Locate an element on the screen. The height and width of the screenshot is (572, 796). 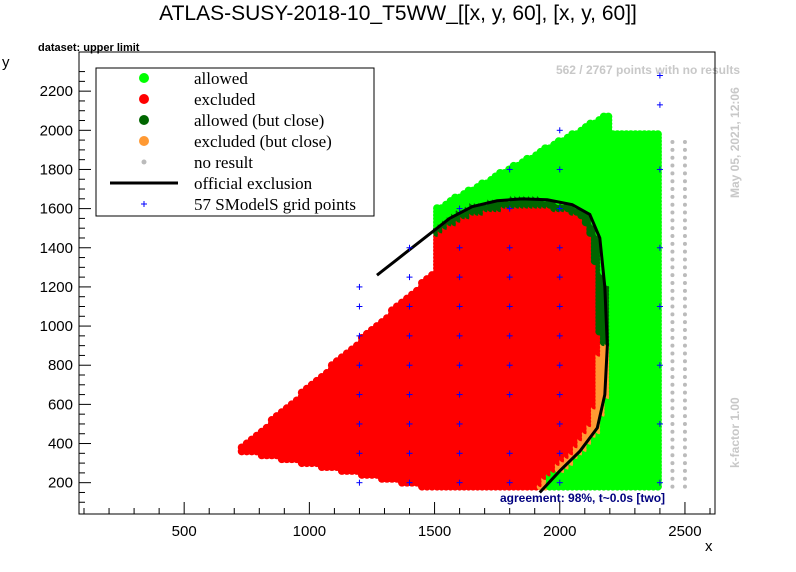
agreement-label: agreement: 98%, t~0.0s [two] is located at coordinates (583, 498).